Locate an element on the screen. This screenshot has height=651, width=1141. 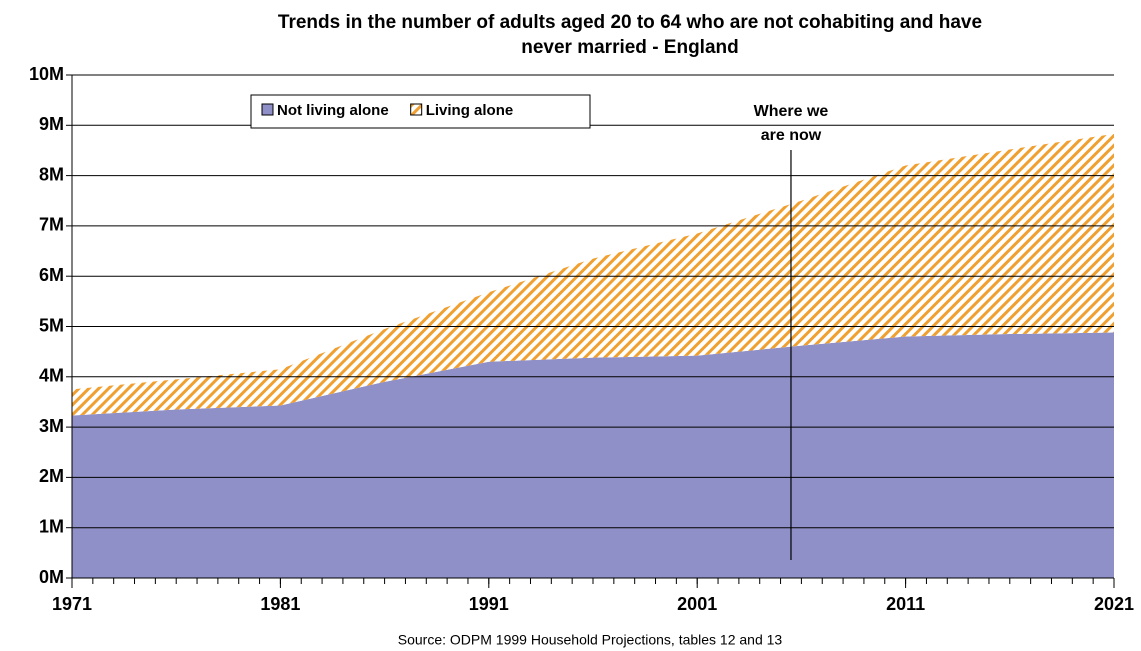
legend: Not living alone Living alone is located at coordinates (420, 111).